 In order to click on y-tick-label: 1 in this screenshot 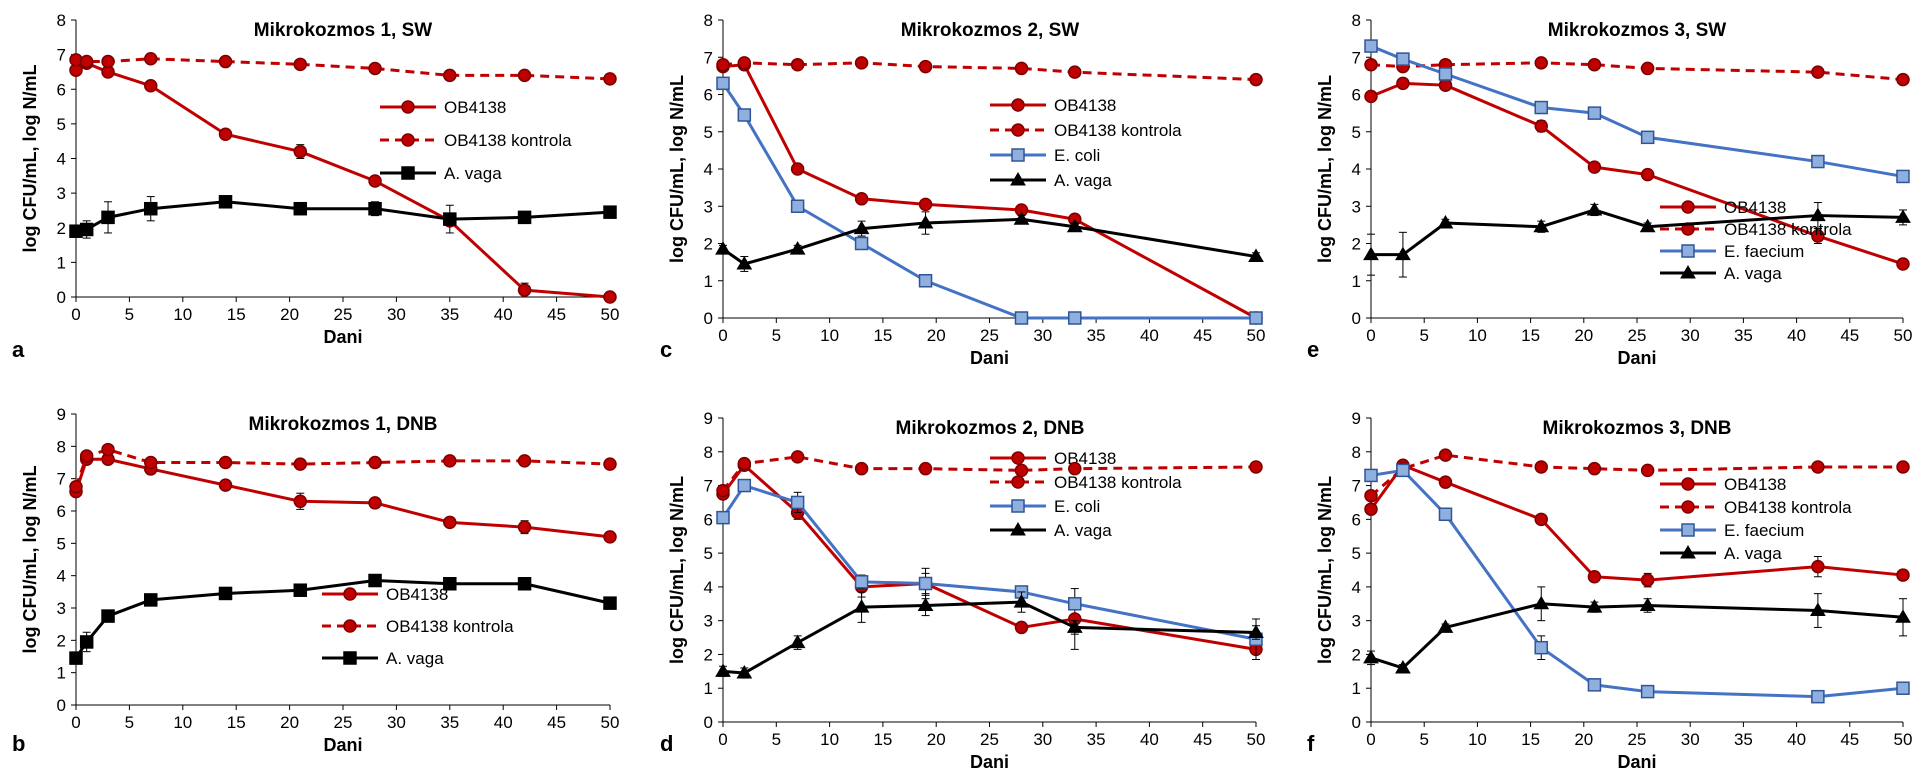, I will do `click(61, 262)`.